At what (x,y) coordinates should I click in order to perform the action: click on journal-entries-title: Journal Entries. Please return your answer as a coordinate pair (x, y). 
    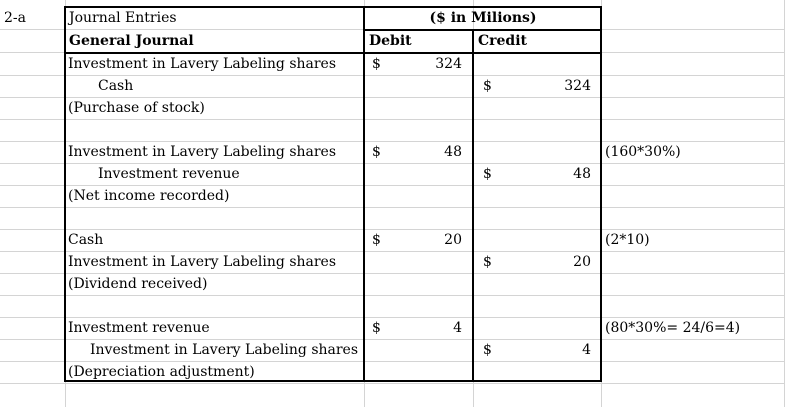
    Looking at the image, I should click on (123, 18).